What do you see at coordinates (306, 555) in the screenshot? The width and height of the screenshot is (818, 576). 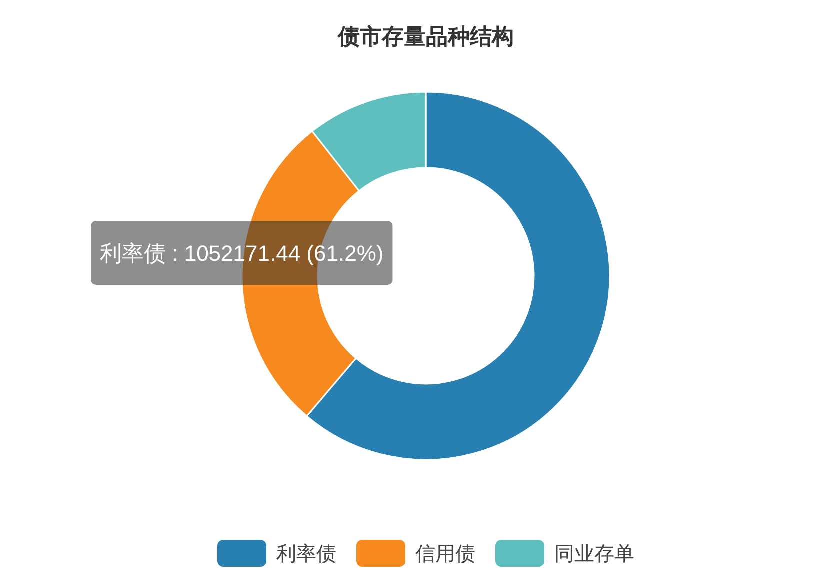 I see `legend-label: 利率债` at bounding box center [306, 555].